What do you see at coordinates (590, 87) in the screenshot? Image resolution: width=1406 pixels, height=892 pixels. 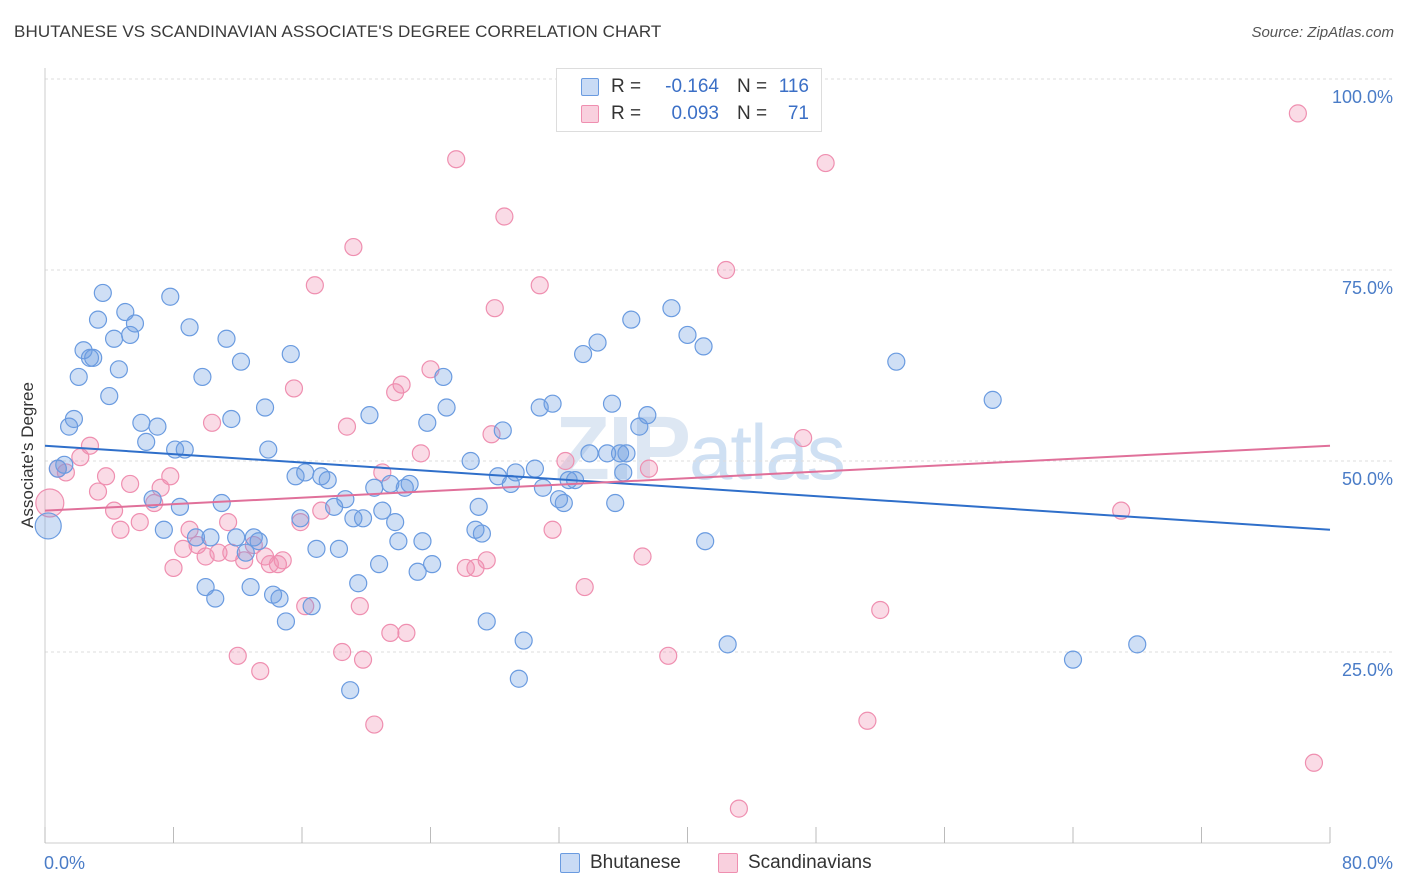 I see `legend-swatch-bhutanese` at bounding box center [590, 87].